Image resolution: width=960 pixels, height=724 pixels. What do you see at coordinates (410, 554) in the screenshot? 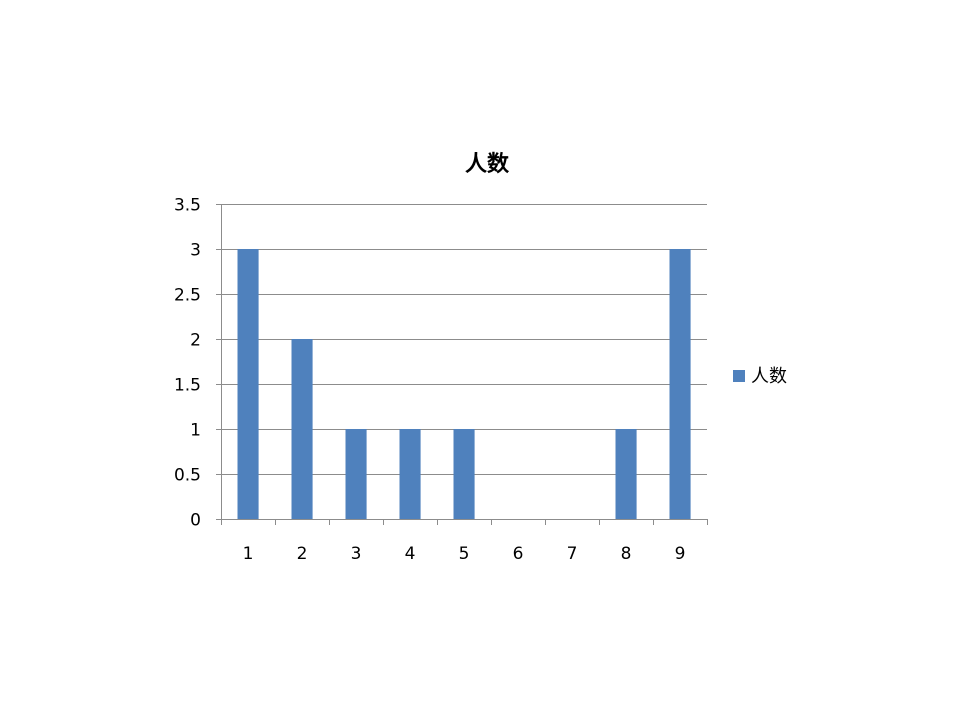
I see `x-tick-label: 4` at bounding box center [410, 554].